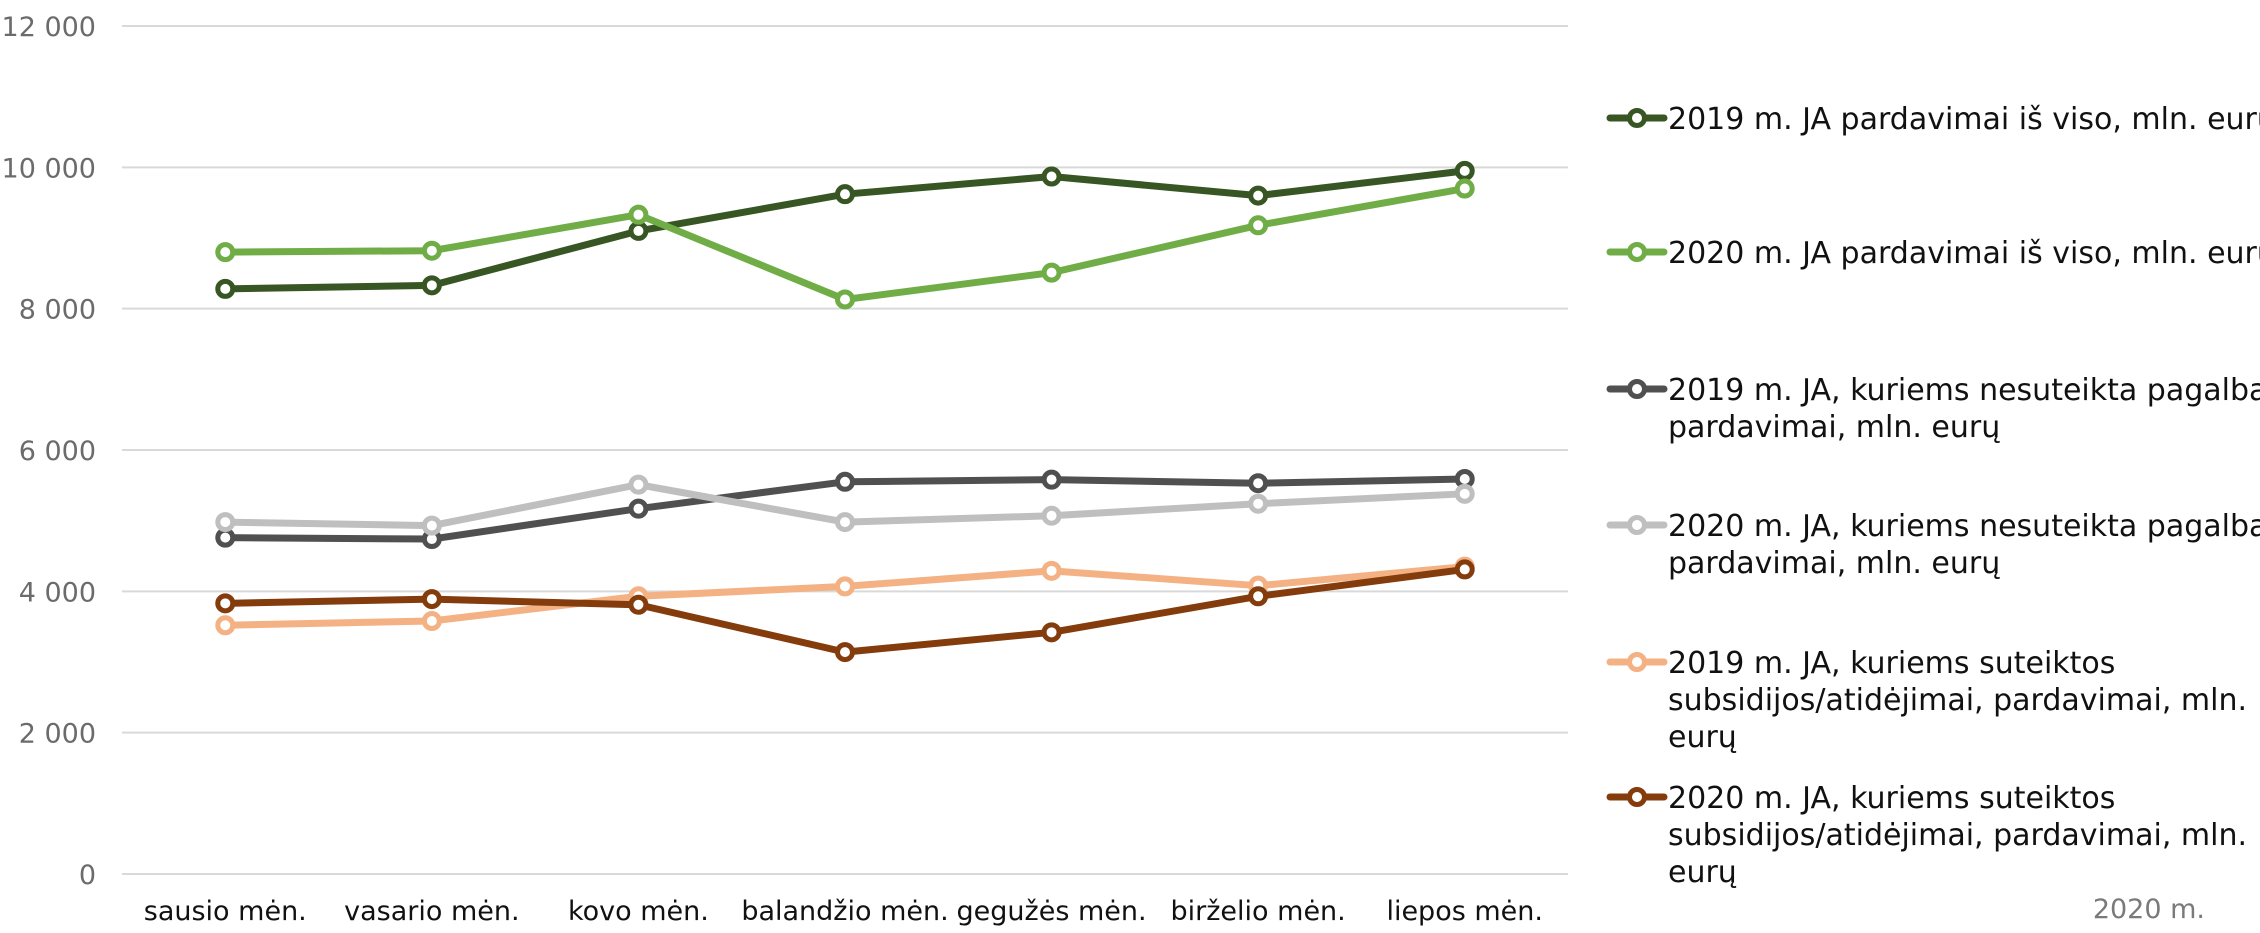 The width and height of the screenshot is (2260, 933). Describe the element at coordinates (1258, 911) in the screenshot. I see `x-tick-label: birželio mėn.` at that location.